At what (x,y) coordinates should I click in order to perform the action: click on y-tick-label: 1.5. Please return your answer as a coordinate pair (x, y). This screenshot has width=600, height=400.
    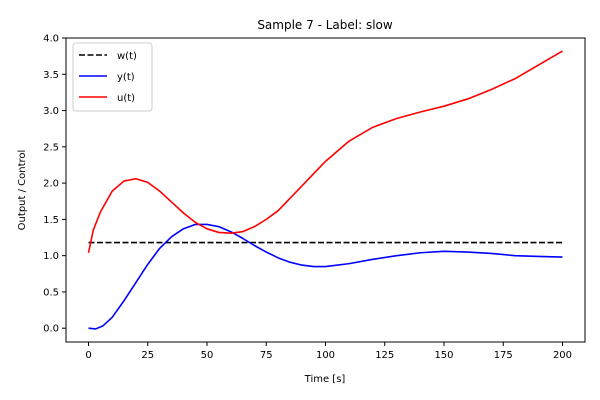
    Looking at the image, I should click on (51, 220).